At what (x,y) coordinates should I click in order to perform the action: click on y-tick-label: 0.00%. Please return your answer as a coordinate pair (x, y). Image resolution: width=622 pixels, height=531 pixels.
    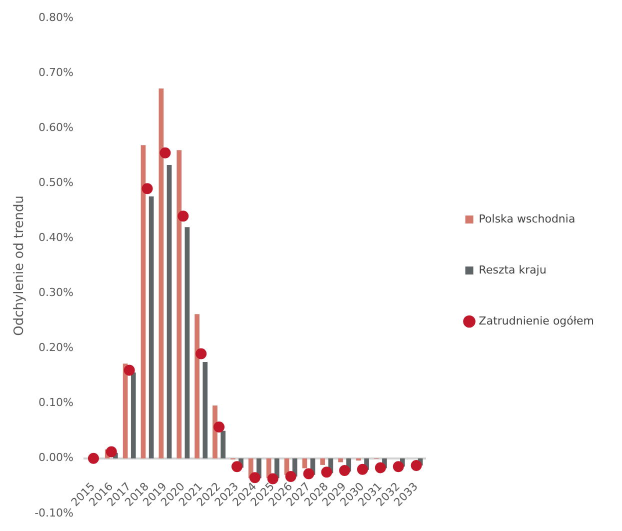
    Looking at the image, I should click on (56, 457).